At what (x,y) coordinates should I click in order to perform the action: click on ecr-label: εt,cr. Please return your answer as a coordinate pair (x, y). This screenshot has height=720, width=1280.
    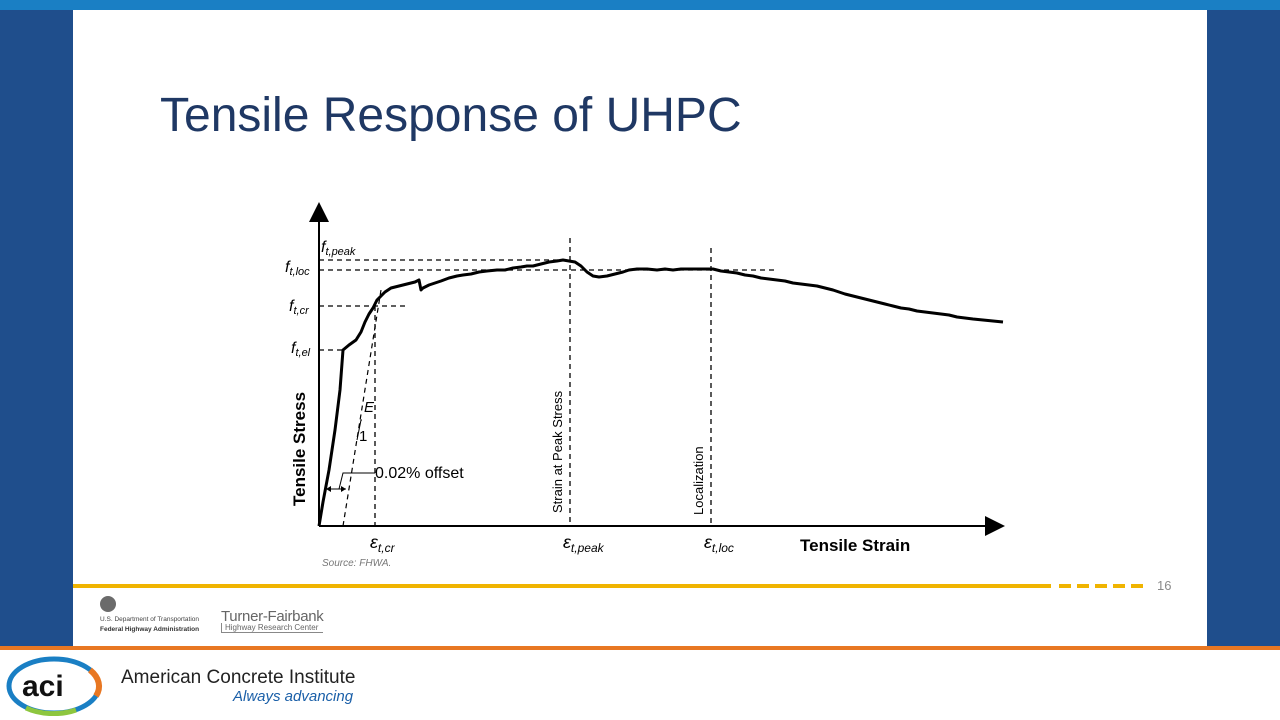
    Looking at the image, I should click on (383, 543).